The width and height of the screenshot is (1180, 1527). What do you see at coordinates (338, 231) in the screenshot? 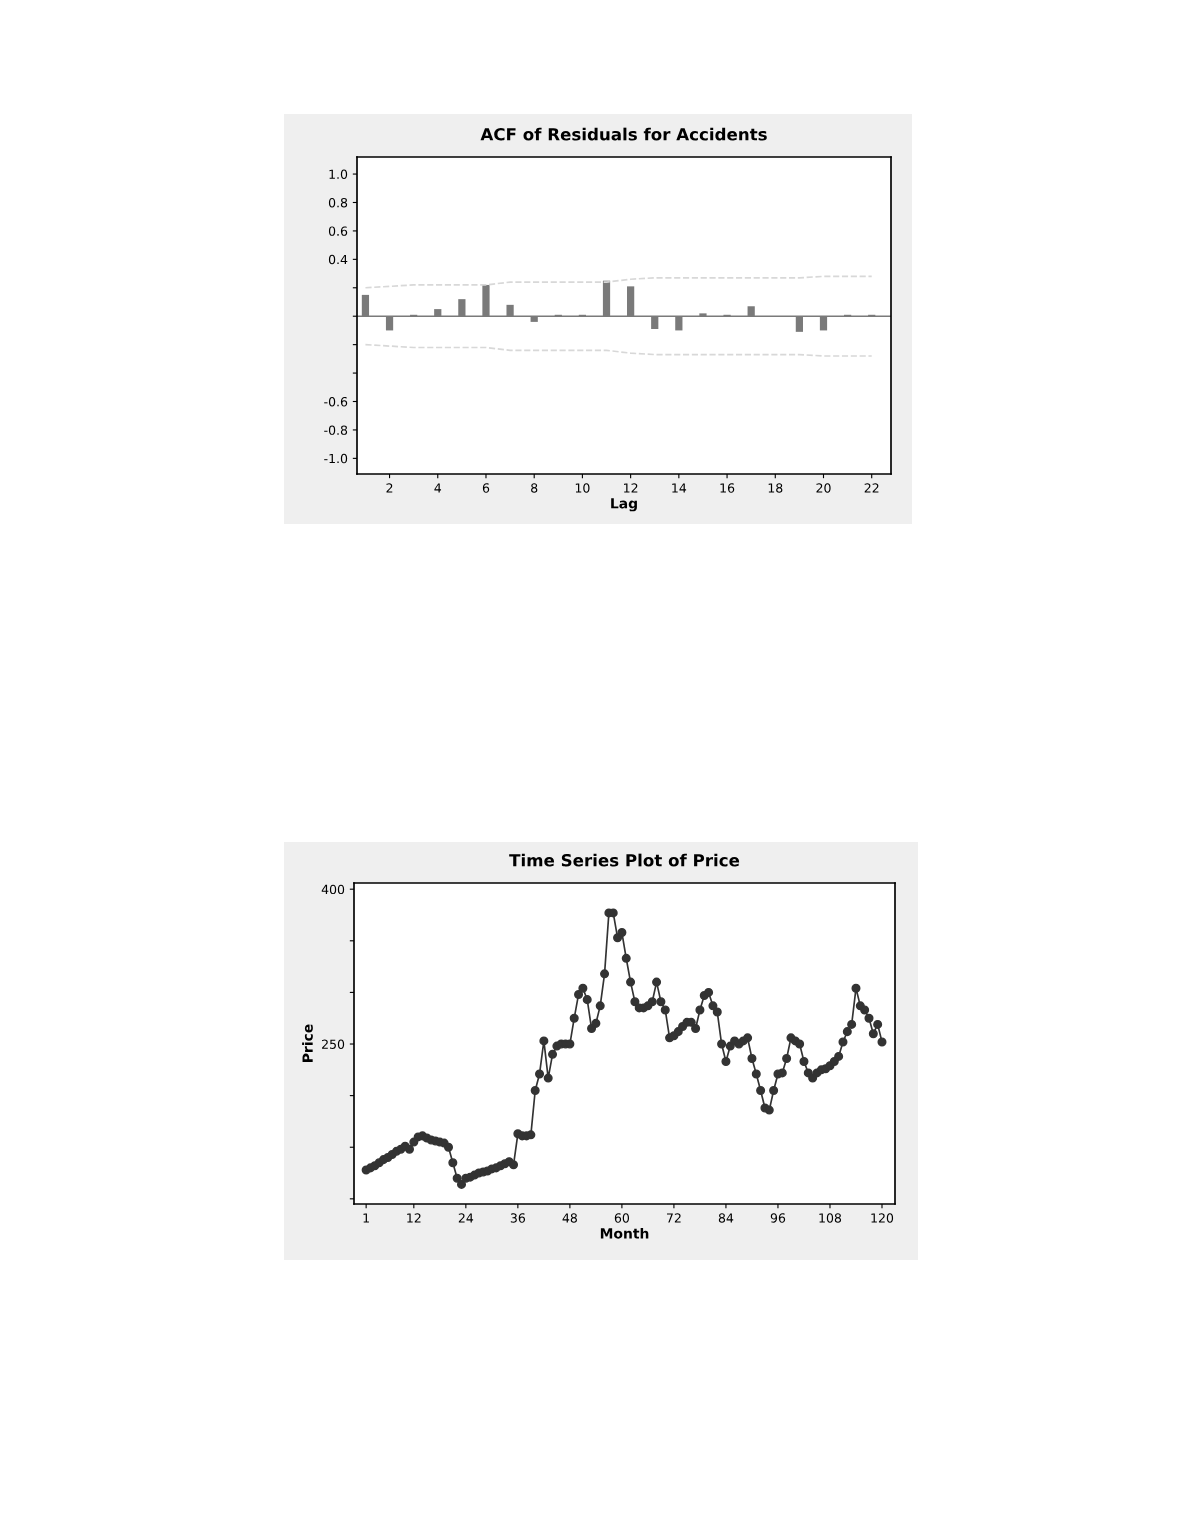
I see `y-tick-label: 0.6` at bounding box center [338, 231].